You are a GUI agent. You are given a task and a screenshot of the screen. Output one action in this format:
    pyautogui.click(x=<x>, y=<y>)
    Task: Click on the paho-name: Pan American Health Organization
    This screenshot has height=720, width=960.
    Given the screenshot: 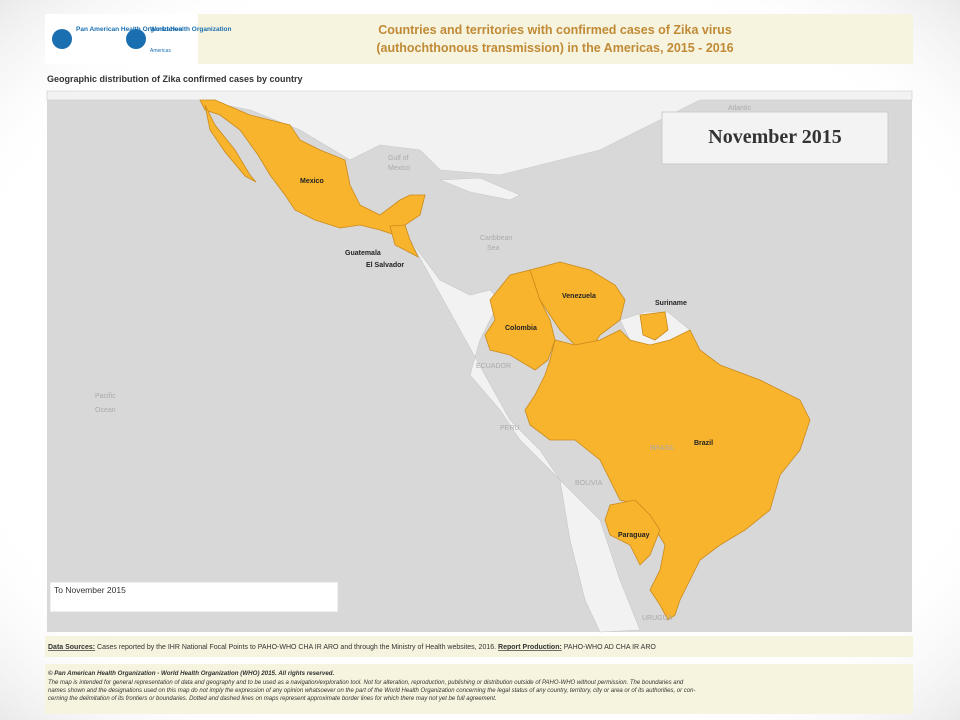 What is the action you would take?
    pyautogui.click(x=129, y=29)
    